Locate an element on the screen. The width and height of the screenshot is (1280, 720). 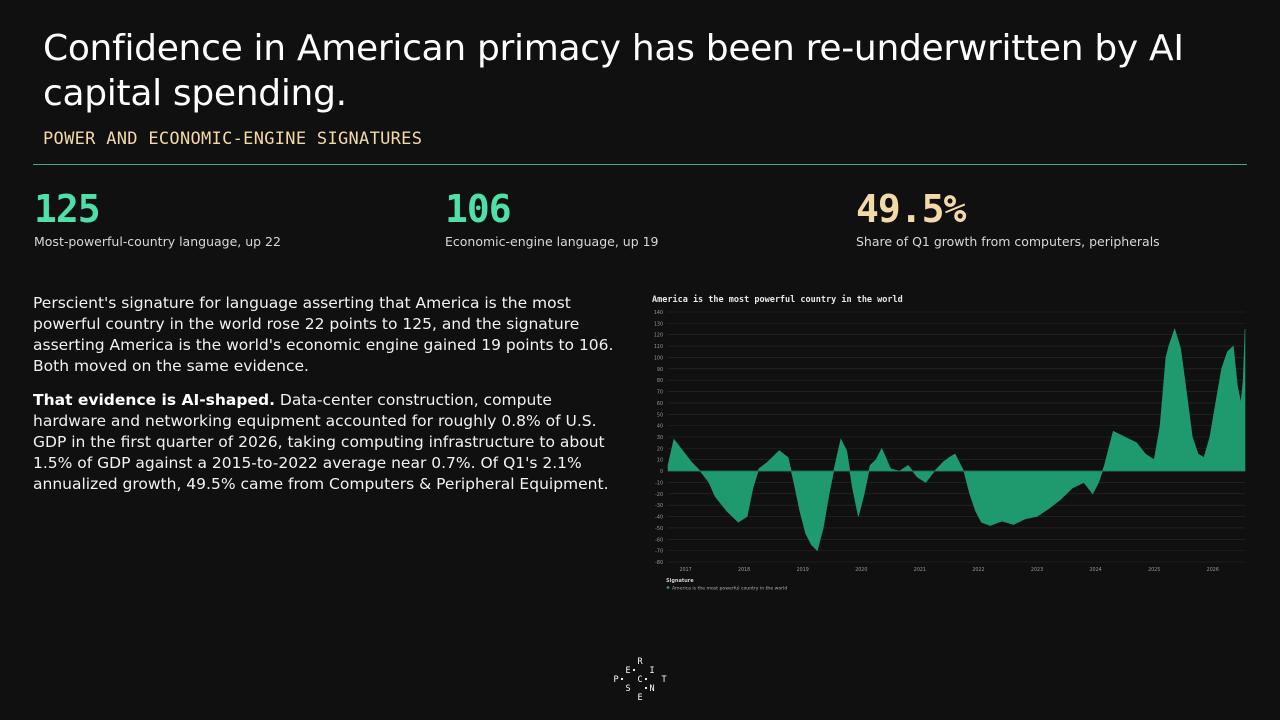
logo-letter: P is located at coordinates (615, 680).